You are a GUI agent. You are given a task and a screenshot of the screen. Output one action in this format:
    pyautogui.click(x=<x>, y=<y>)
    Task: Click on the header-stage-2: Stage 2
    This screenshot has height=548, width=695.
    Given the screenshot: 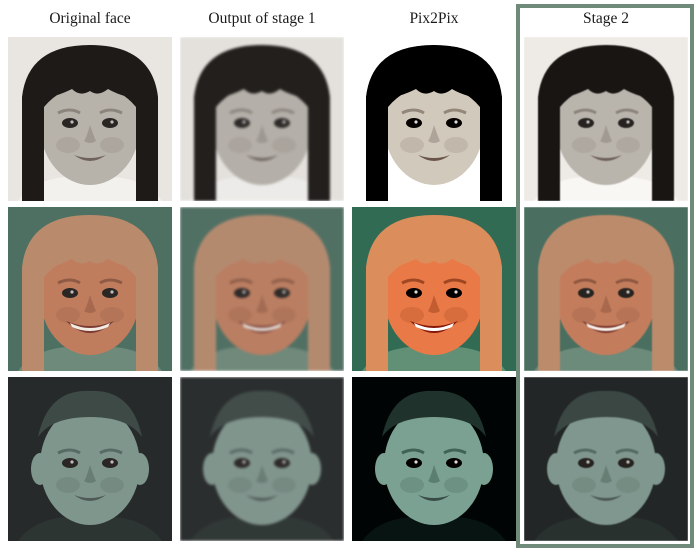 What is the action you would take?
    pyautogui.click(x=606, y=19)
    